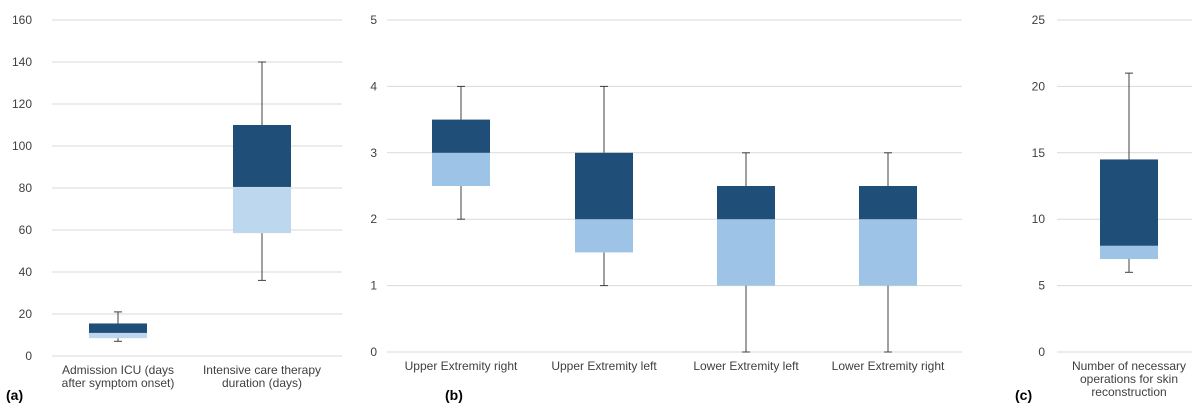  Describe the element at coordinates (262, 370) in the screenshot. I see `category-label-line: Intensive care therapy` at that location.